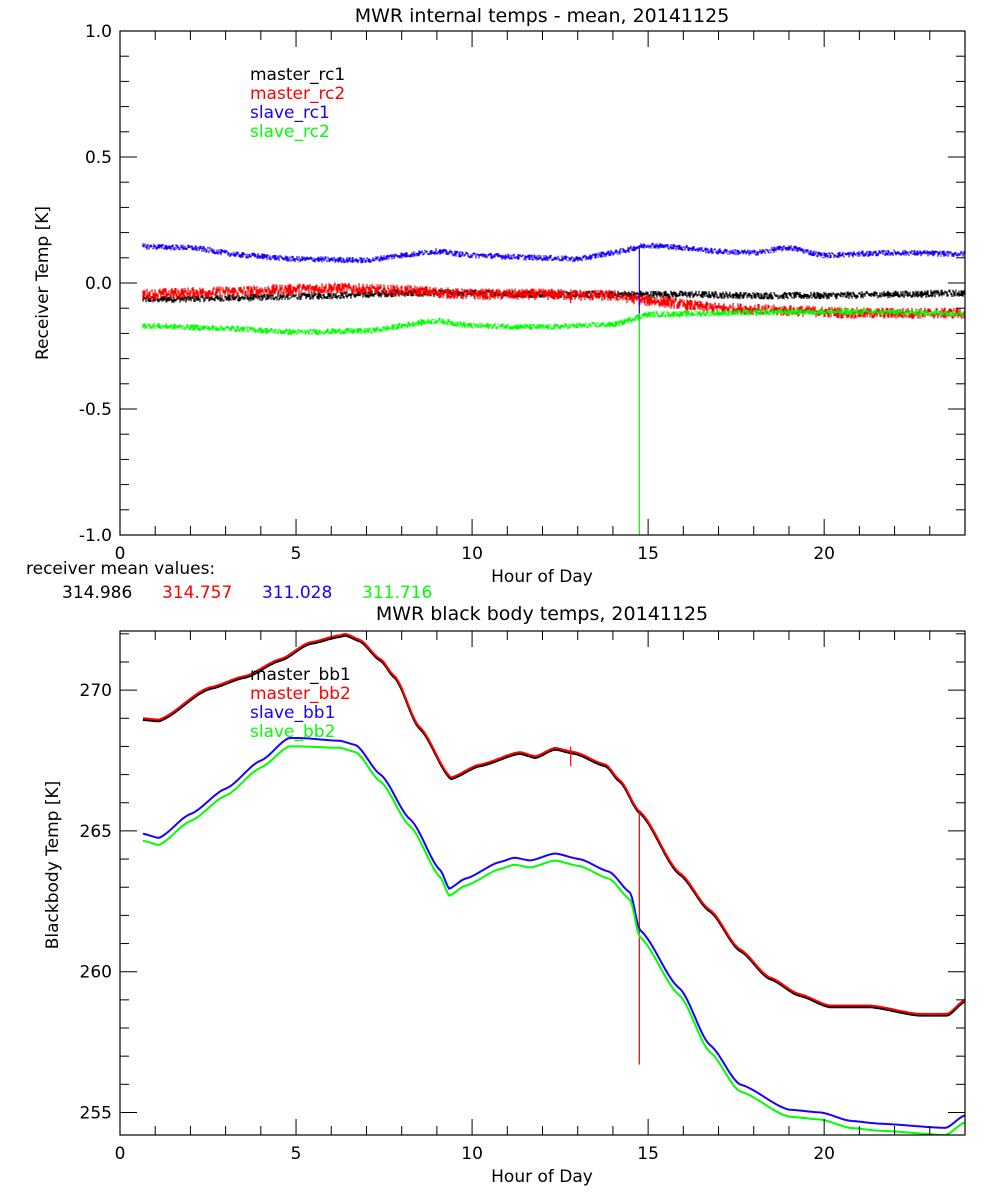  Describe the element at coordinates (96, 1113) in the screenshot. I see `y-tick-label: 255` at that location.